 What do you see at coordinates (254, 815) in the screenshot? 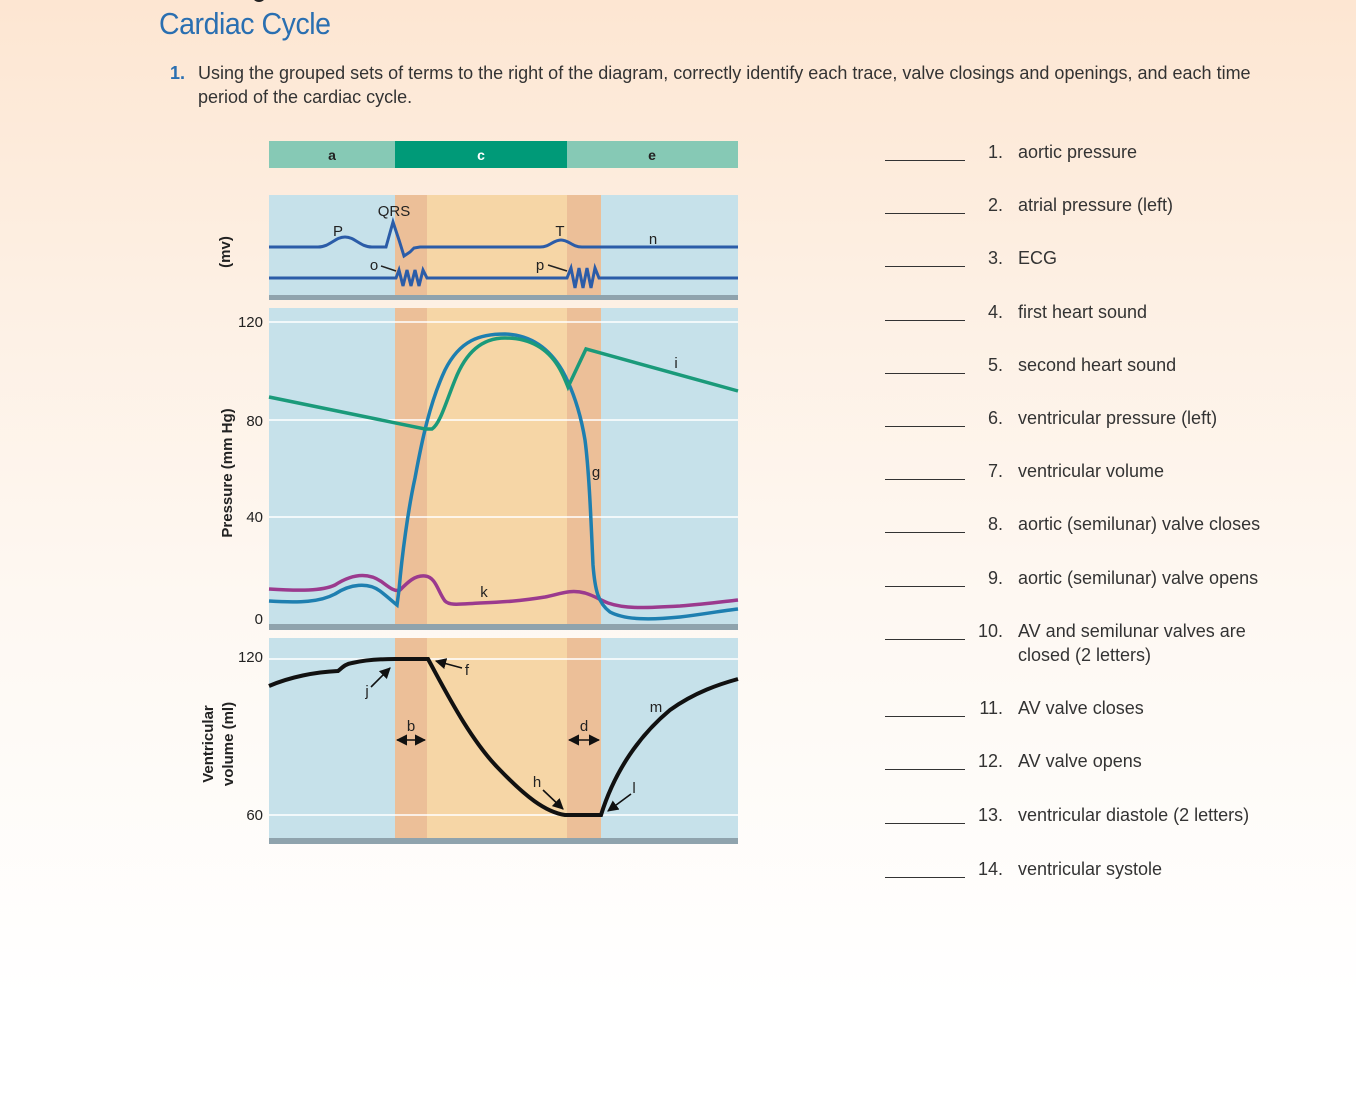
I see `tick-60-volume: 60` at bounding box center [254, 815].